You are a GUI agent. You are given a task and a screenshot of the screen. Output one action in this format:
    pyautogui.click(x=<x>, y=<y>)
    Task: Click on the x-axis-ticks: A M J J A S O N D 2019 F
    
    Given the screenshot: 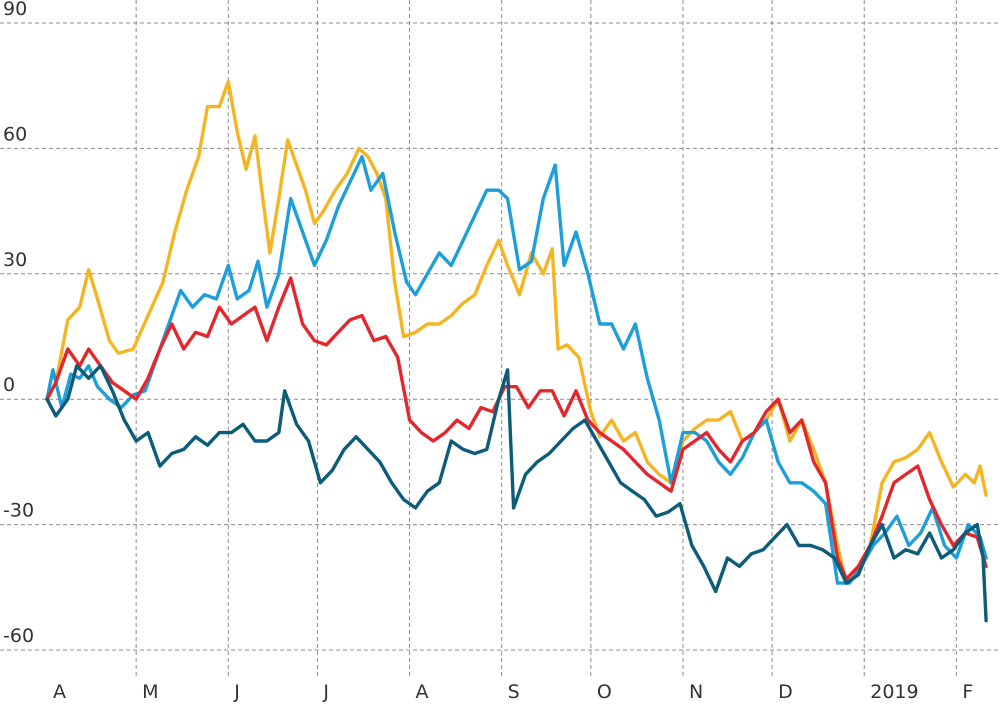 What is the action you would take?
    pyautogui.click(x=513, y=692)
    